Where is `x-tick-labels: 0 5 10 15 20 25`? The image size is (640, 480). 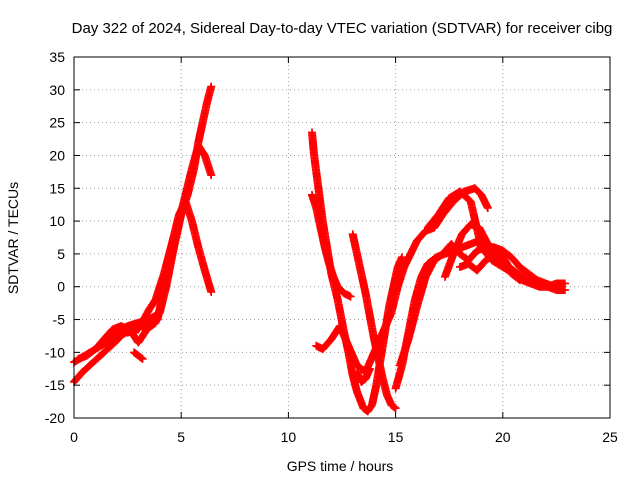 x-tick-labels: 0 5 10 15 20 25 is located at coordinates (344, 437).